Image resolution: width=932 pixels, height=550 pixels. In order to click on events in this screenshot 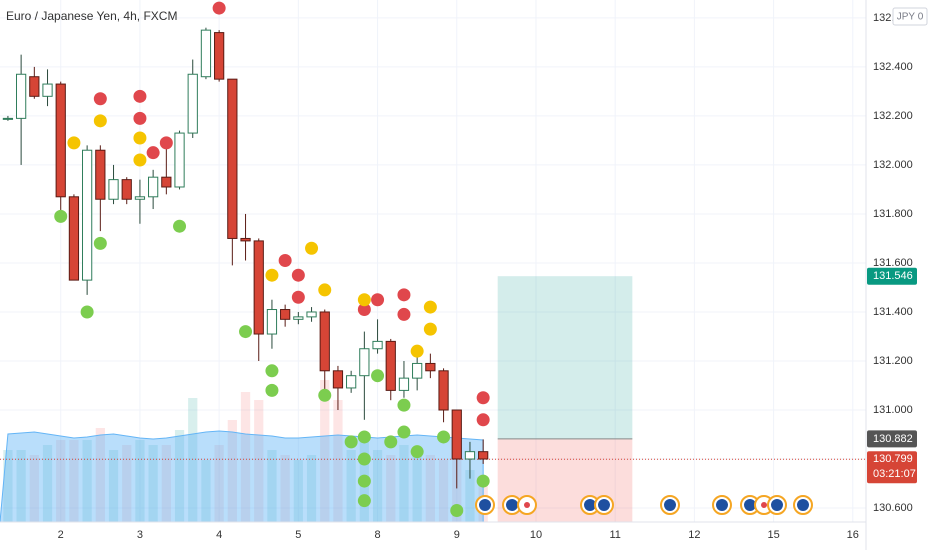, I will do `click(644, 505)`.